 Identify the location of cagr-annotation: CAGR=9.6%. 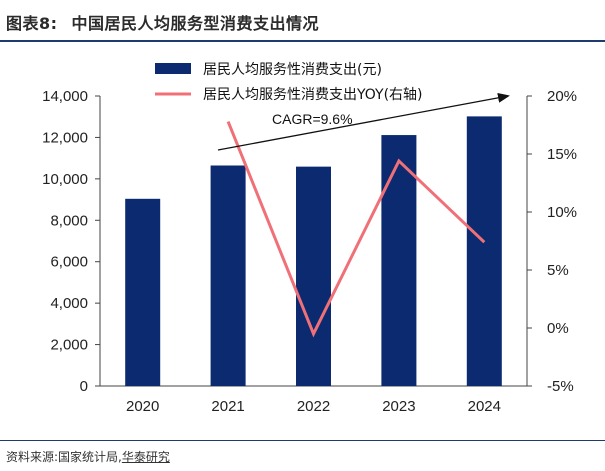
(363, 121).